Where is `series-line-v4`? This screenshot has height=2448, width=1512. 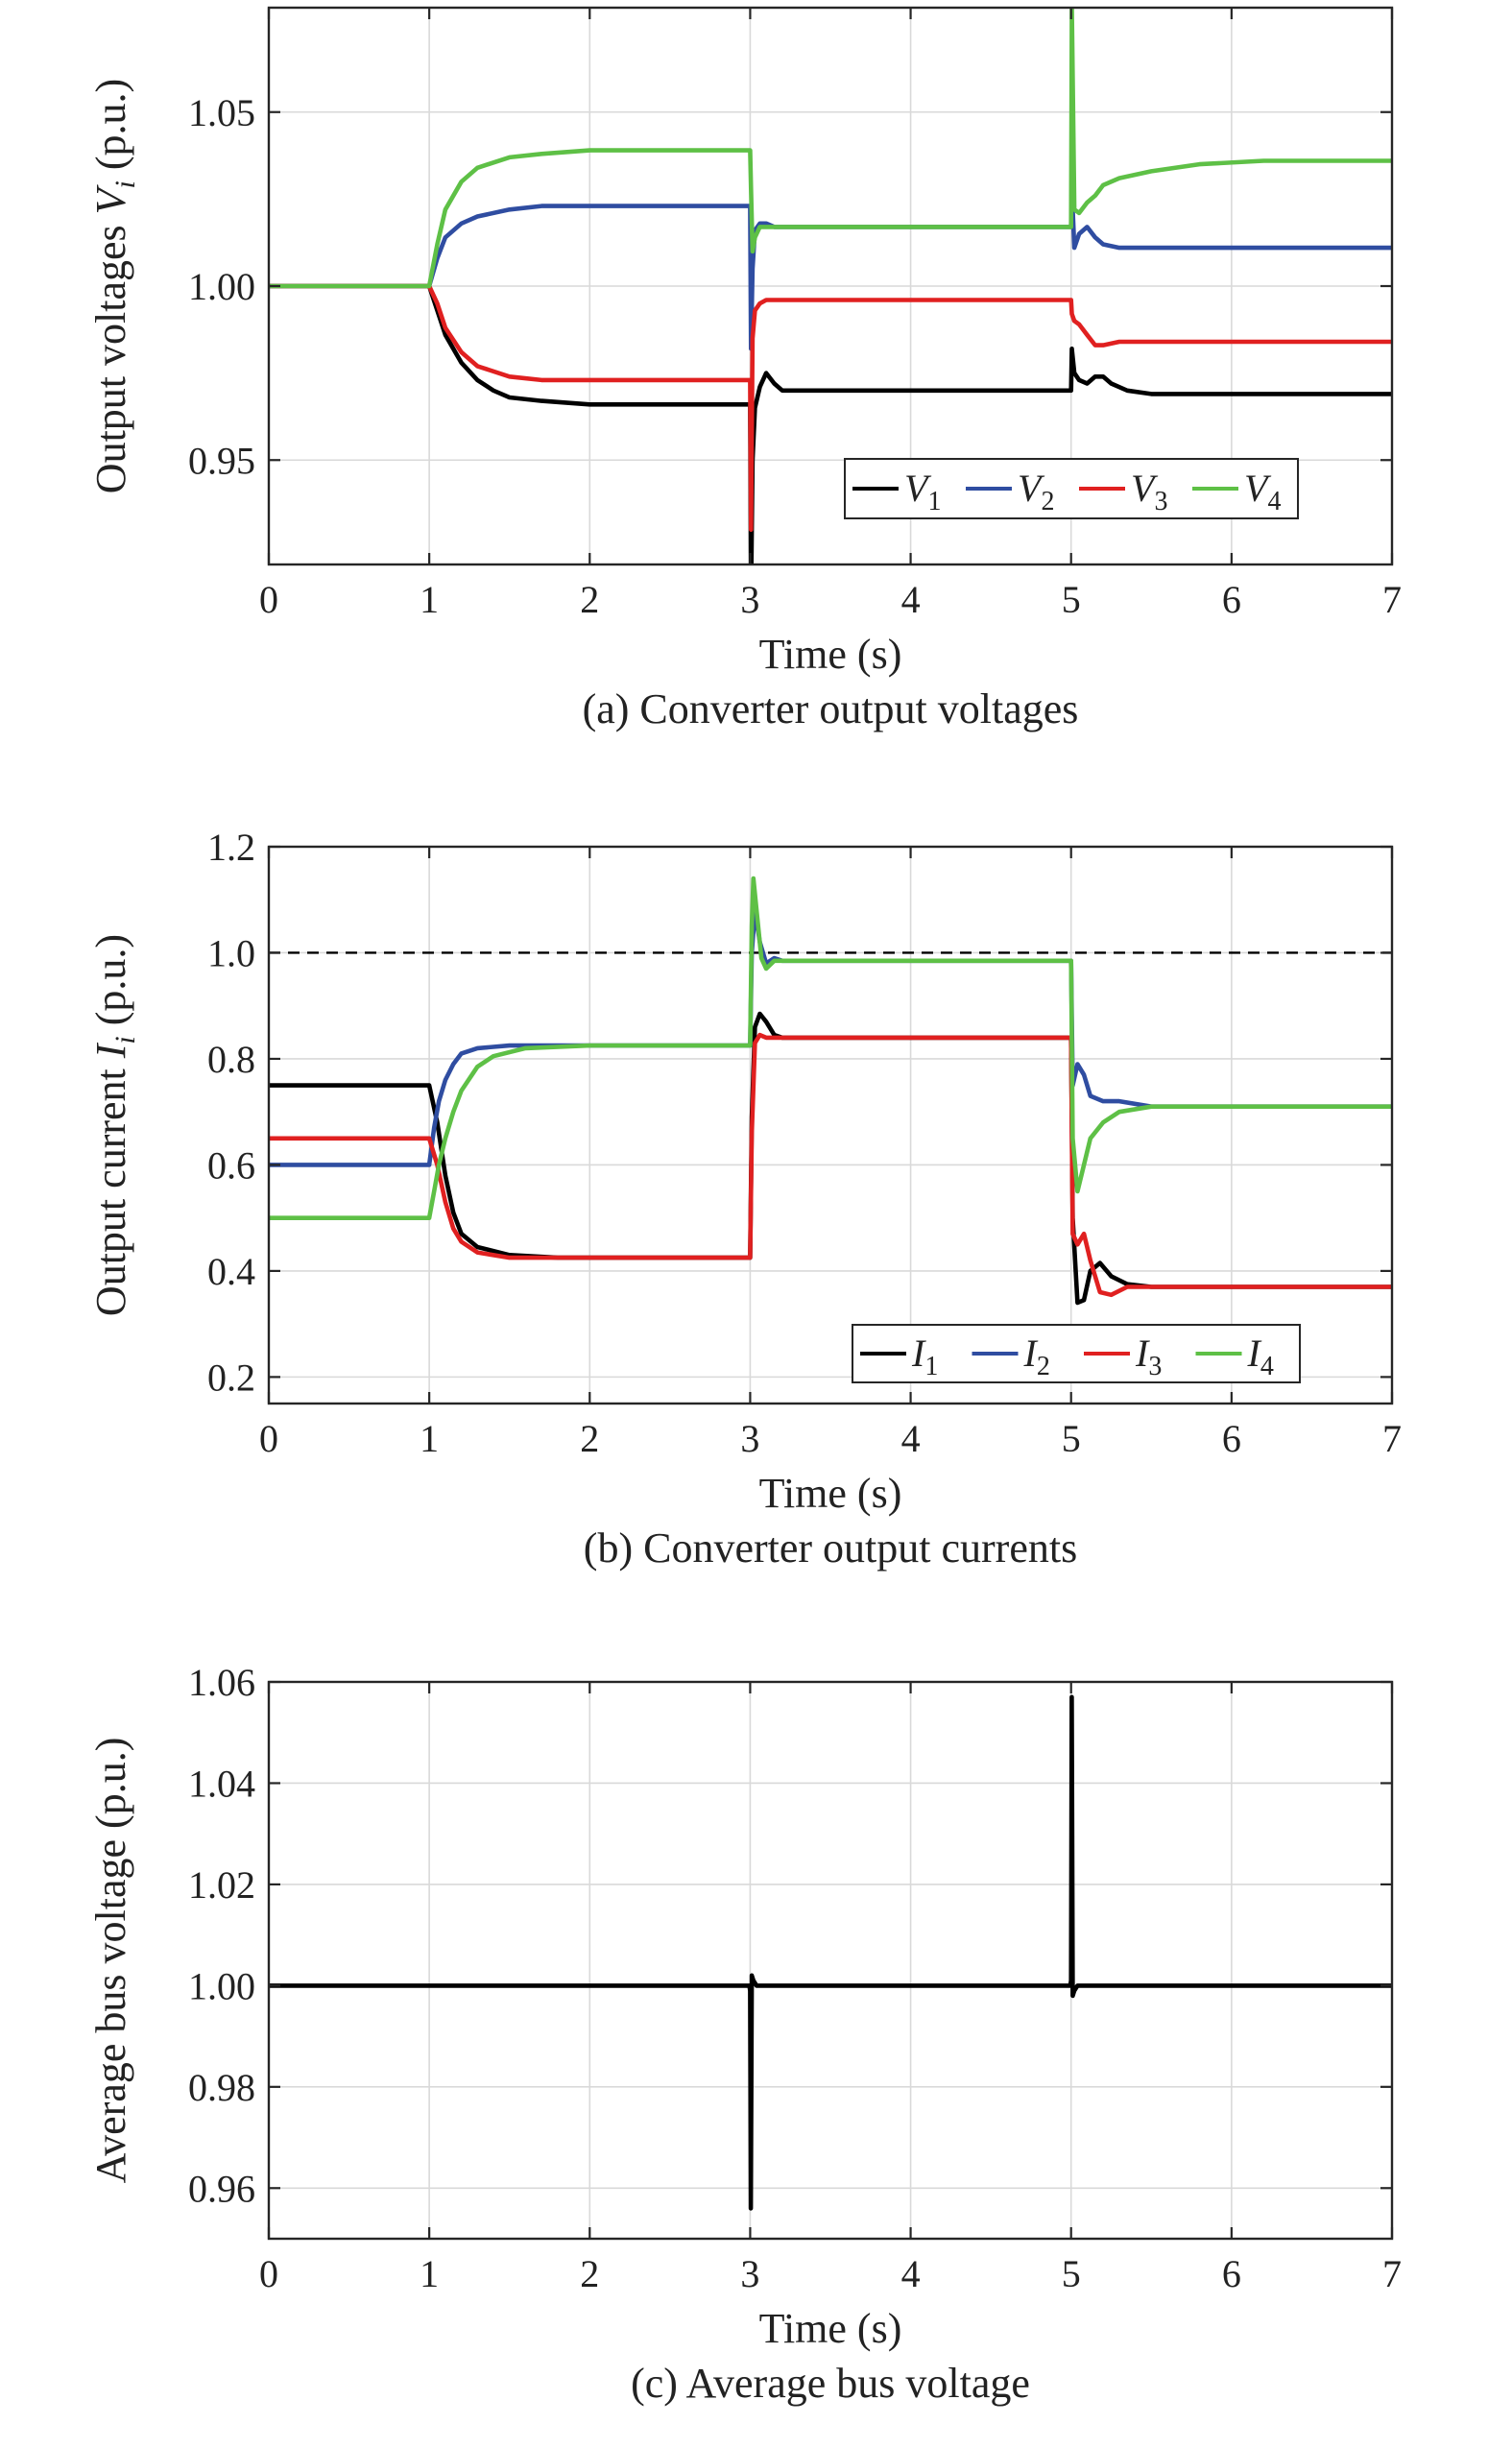 series-line-v4 is located at coordinates (830, 148).